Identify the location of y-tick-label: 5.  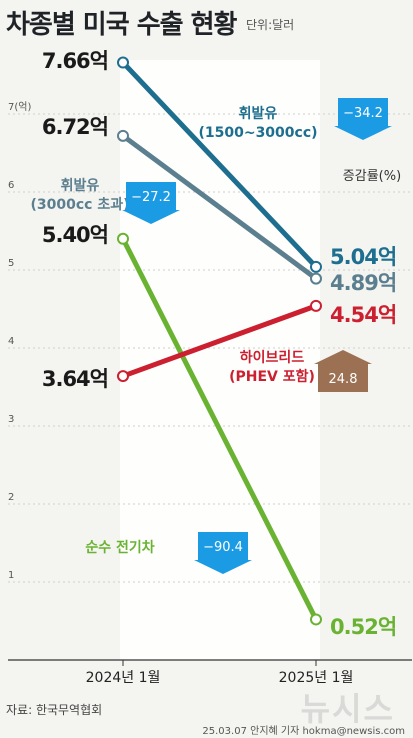
(11, 263).